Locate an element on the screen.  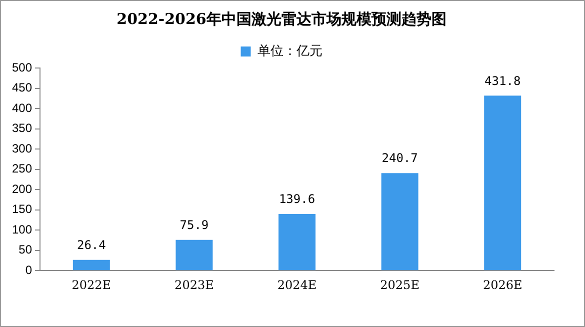
y-tick-label: 100 is located at coordinates (22, 229).